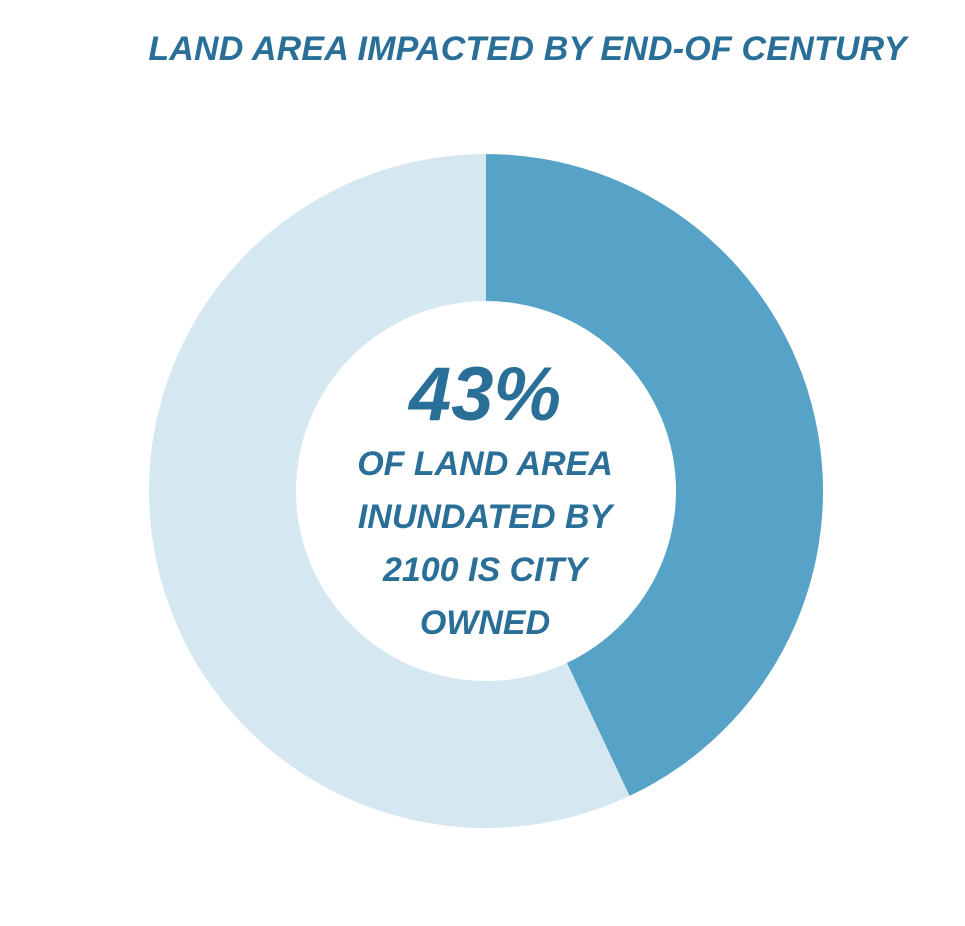 The height and width of the screenshot is (926, 965). I want to click on center-caption-line-4: OWNED, so click(485, 623).